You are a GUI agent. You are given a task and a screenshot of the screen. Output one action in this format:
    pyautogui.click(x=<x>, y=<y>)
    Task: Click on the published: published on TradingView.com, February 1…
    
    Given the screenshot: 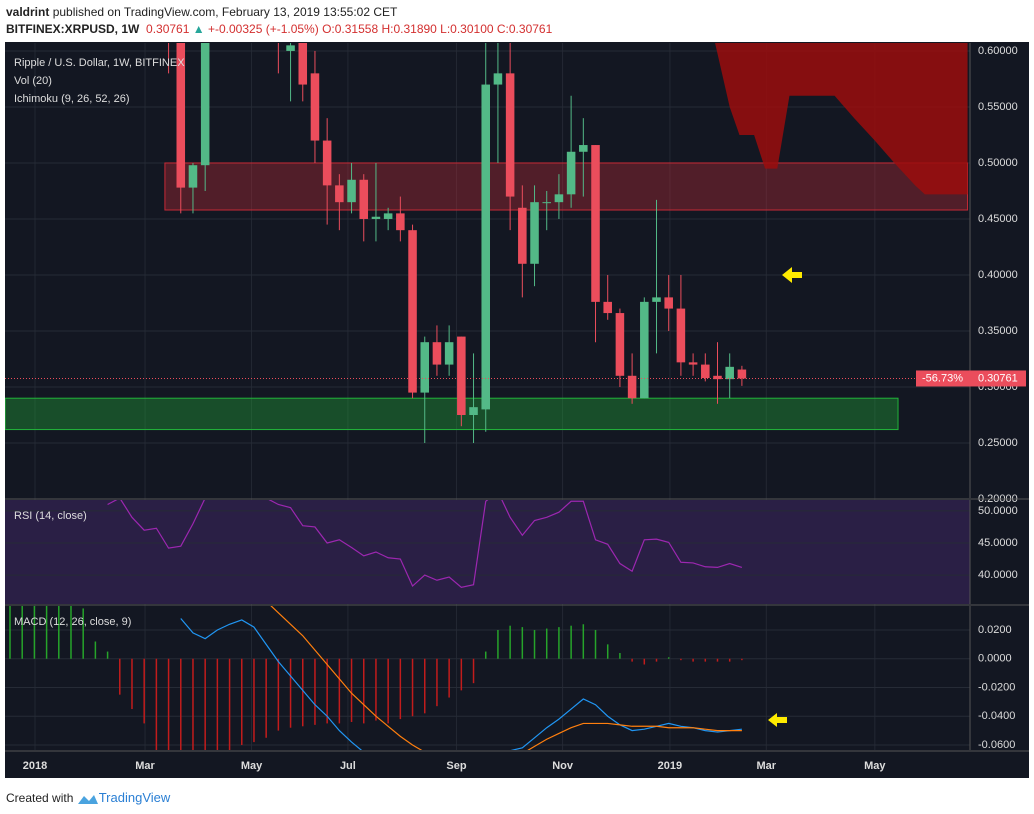 What is the action you would take?
    pyautogui.click(x=225, y=12)
    